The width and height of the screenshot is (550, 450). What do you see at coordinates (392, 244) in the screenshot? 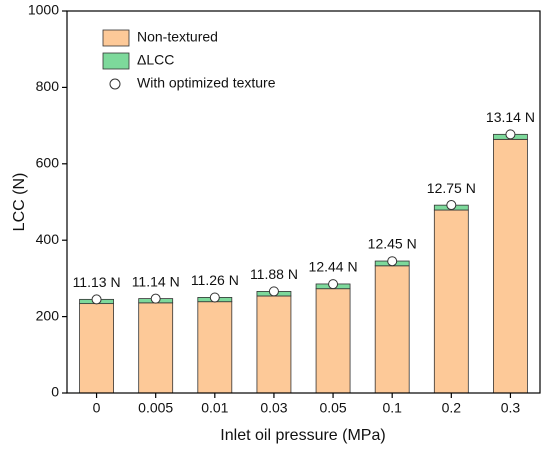
I see `data-label: 12.45 N` at bounding box center [392, 244].